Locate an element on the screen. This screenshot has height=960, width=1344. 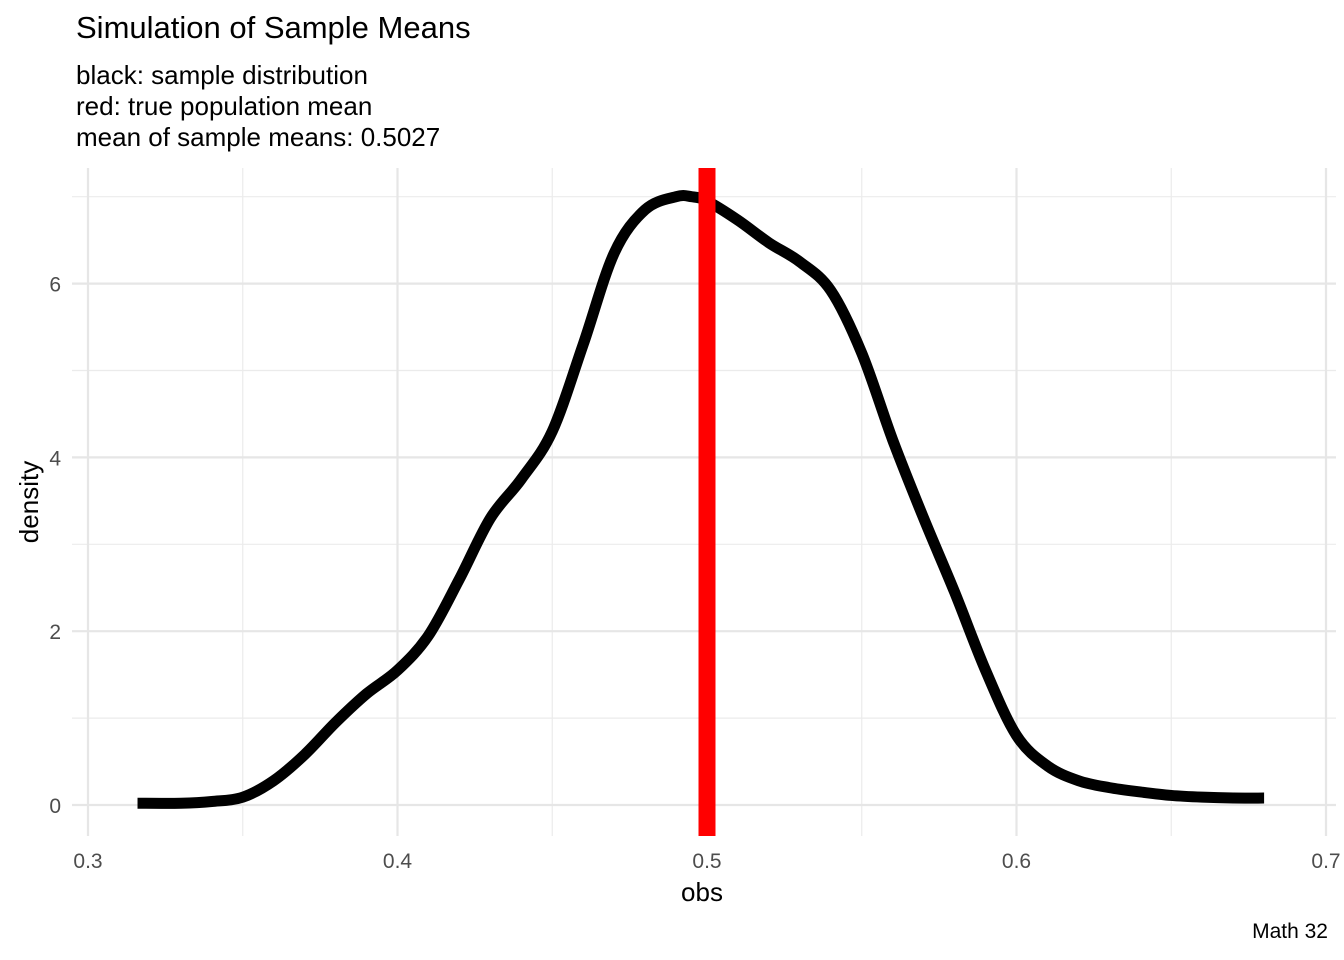
chart-title: Simulation of Sample Means is located at coordinates (273, 27).